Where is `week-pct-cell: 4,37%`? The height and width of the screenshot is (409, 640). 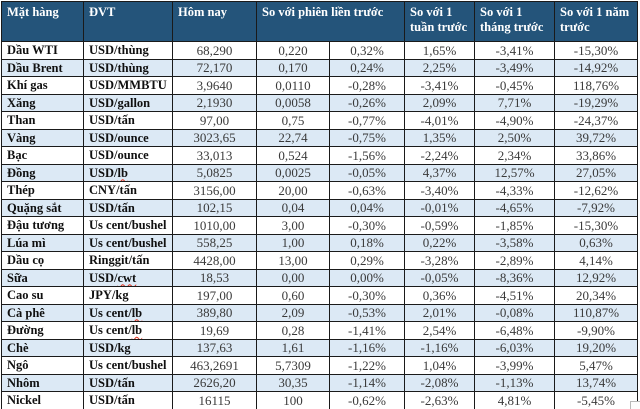
week-pct-cell: 4,37% is located at coordinates (440, 172).